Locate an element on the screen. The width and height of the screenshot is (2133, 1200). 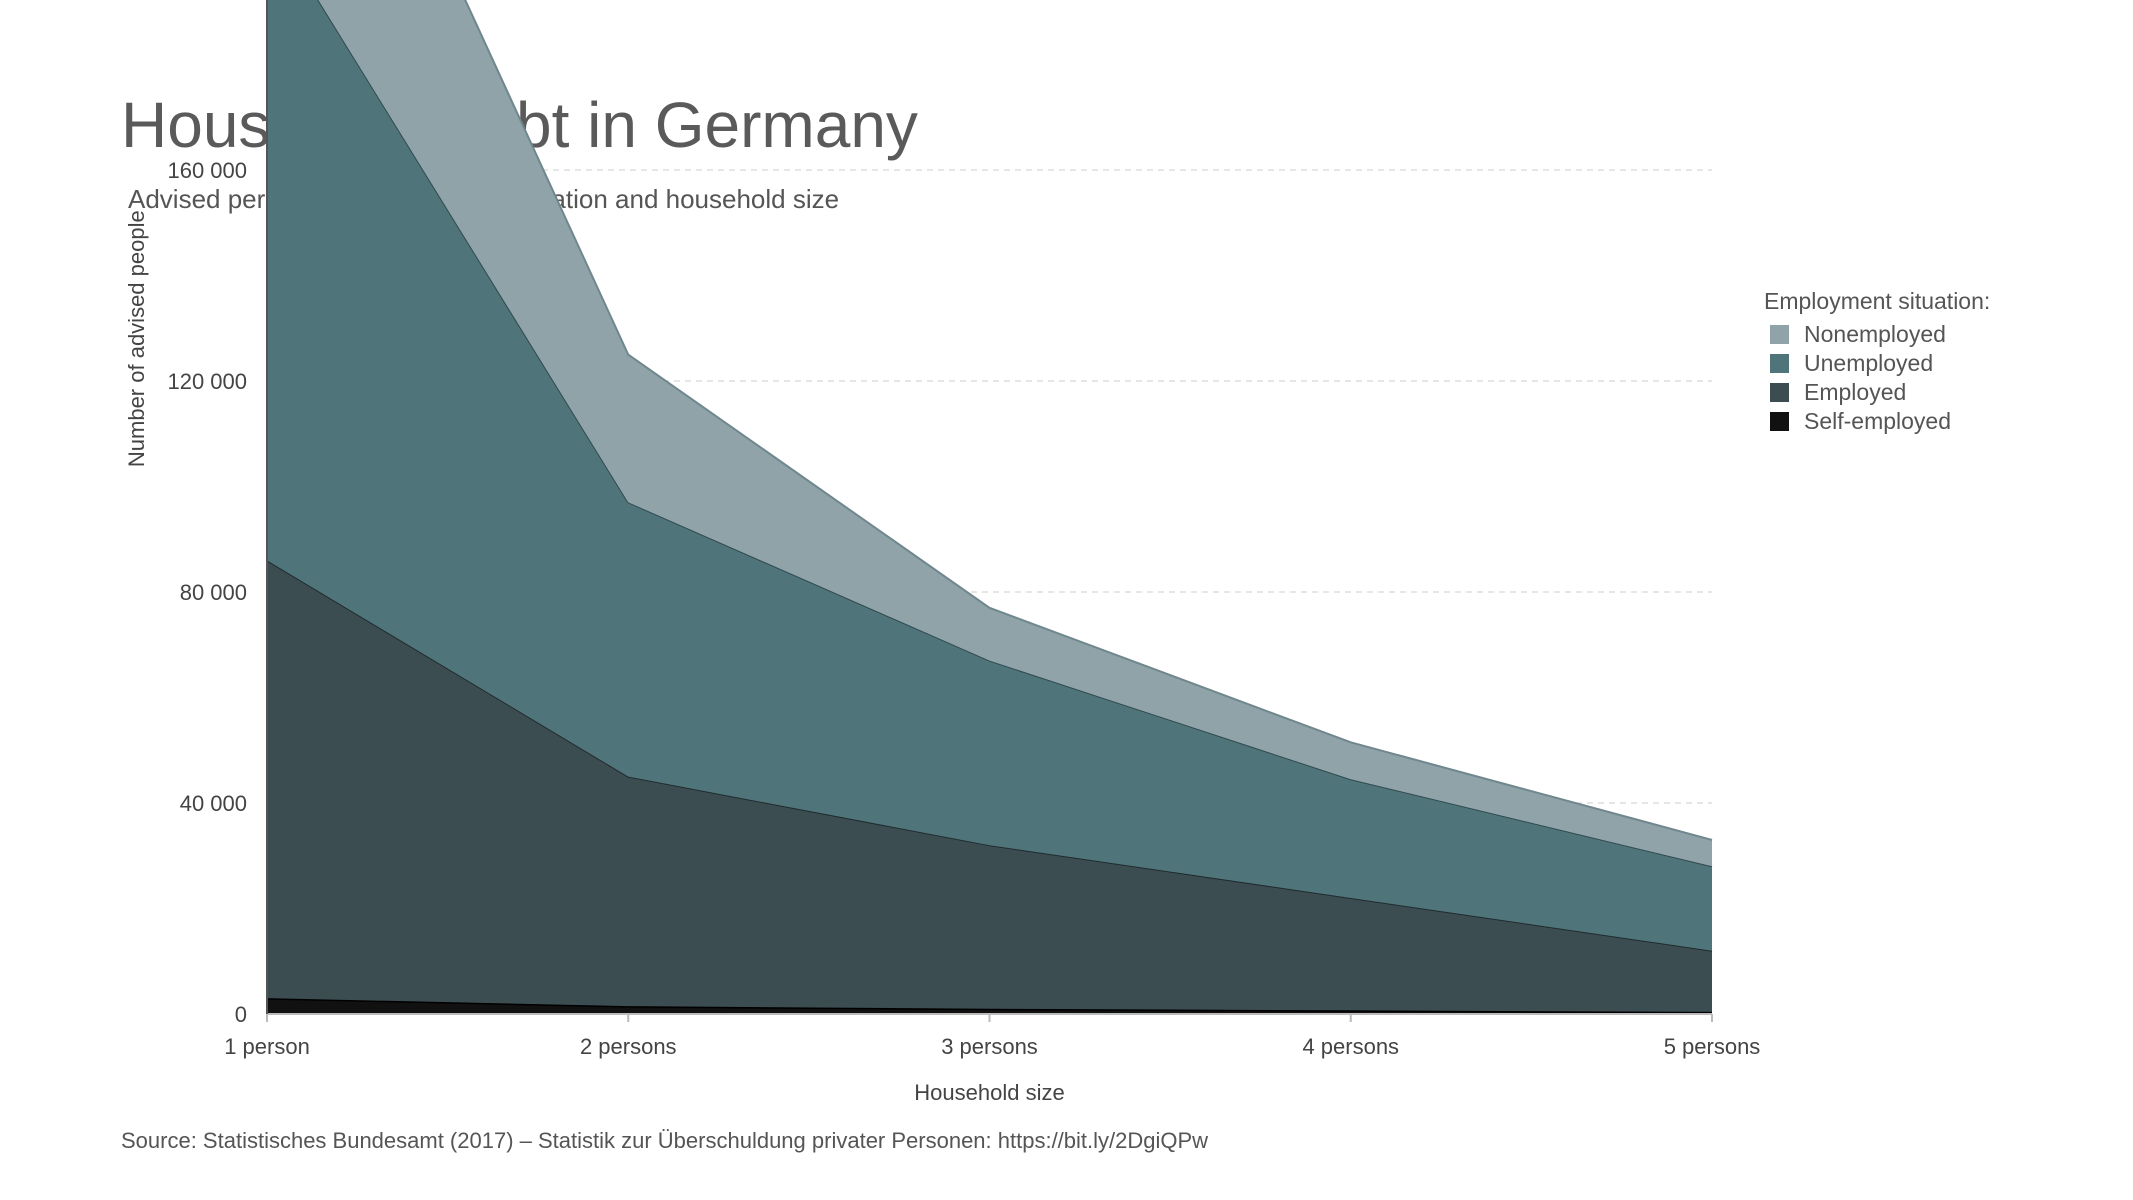
y-tick-label: 160 000 is located at coordinates (207, 170).